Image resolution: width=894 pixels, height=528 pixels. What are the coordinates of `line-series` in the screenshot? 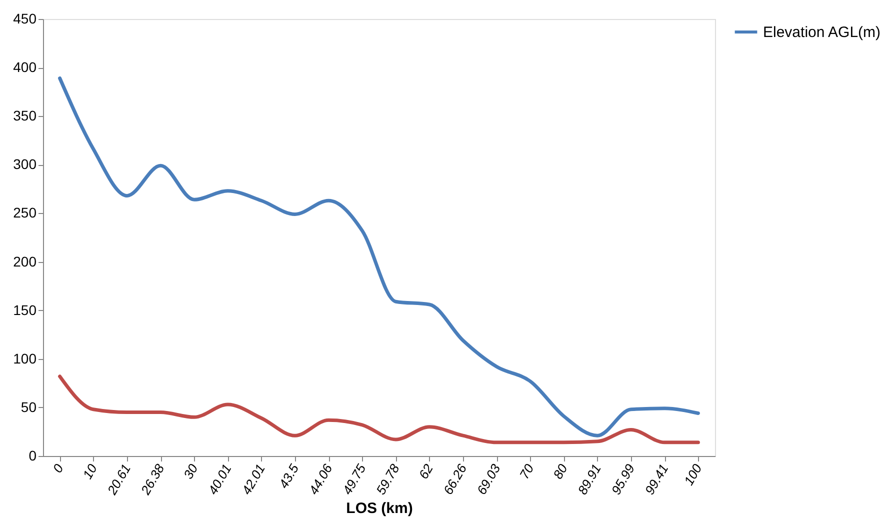 It's located at (379, 409).